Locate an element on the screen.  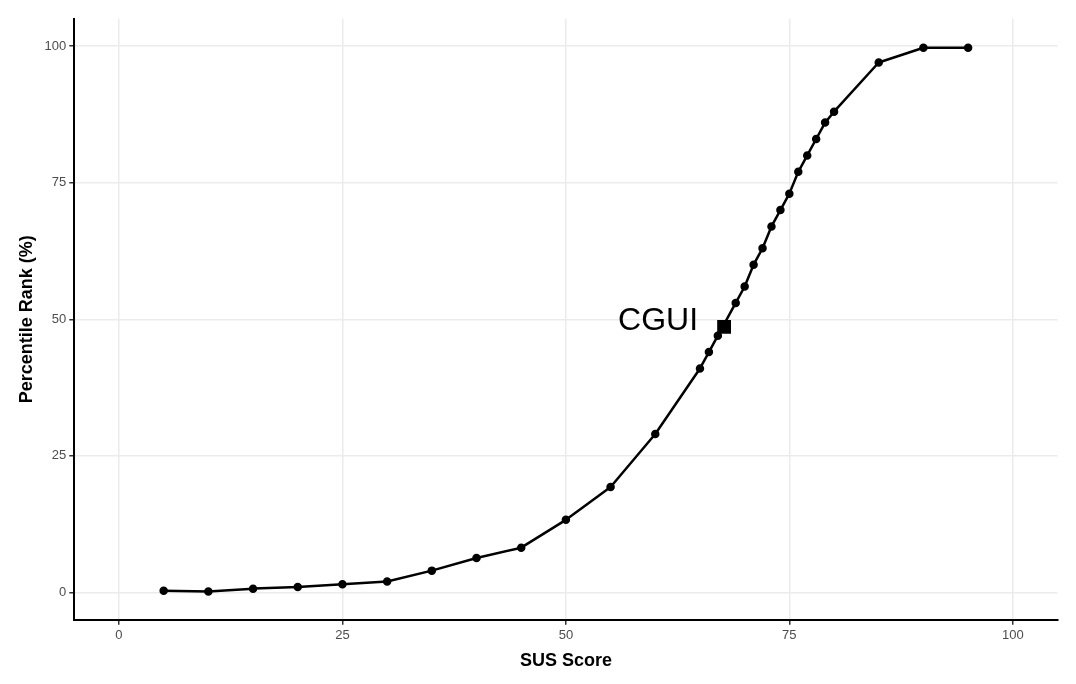
x-tick-label: 100 is located at coordinates (1012, 635).